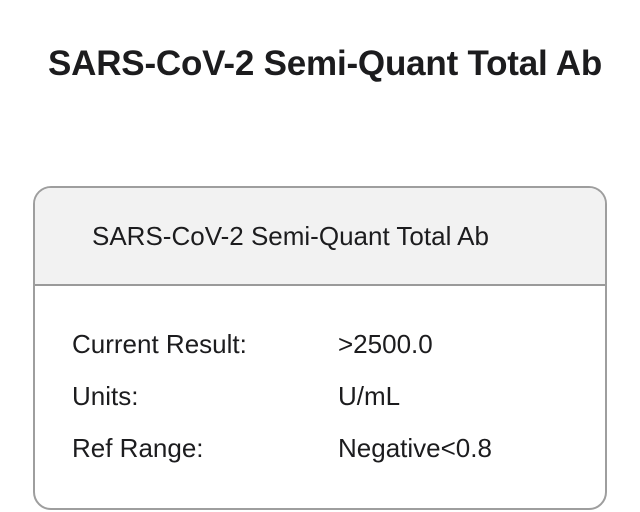 This screenshot has height=512, width=640. What do you see at coordinates (236, 396) in the screenshot?
I see `result-row-units: Units: U/mL` at bounding box center [236, 396].